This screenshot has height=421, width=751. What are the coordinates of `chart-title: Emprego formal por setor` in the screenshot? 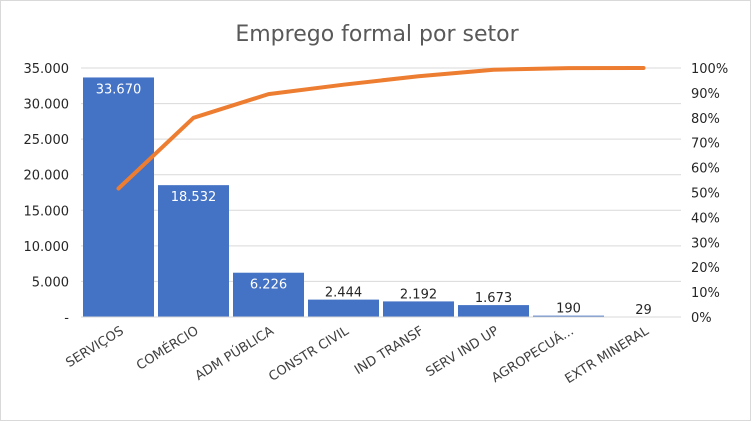 It's located at (377, 34).